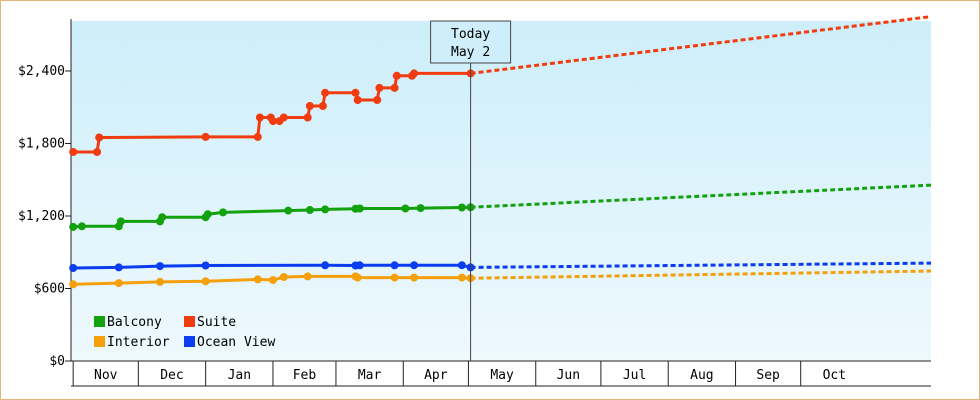 The image size is (980, 400). Describe the element at coordinates (41, 71) in the screenshot. I see `y-tick-label: $2,400` at that location.